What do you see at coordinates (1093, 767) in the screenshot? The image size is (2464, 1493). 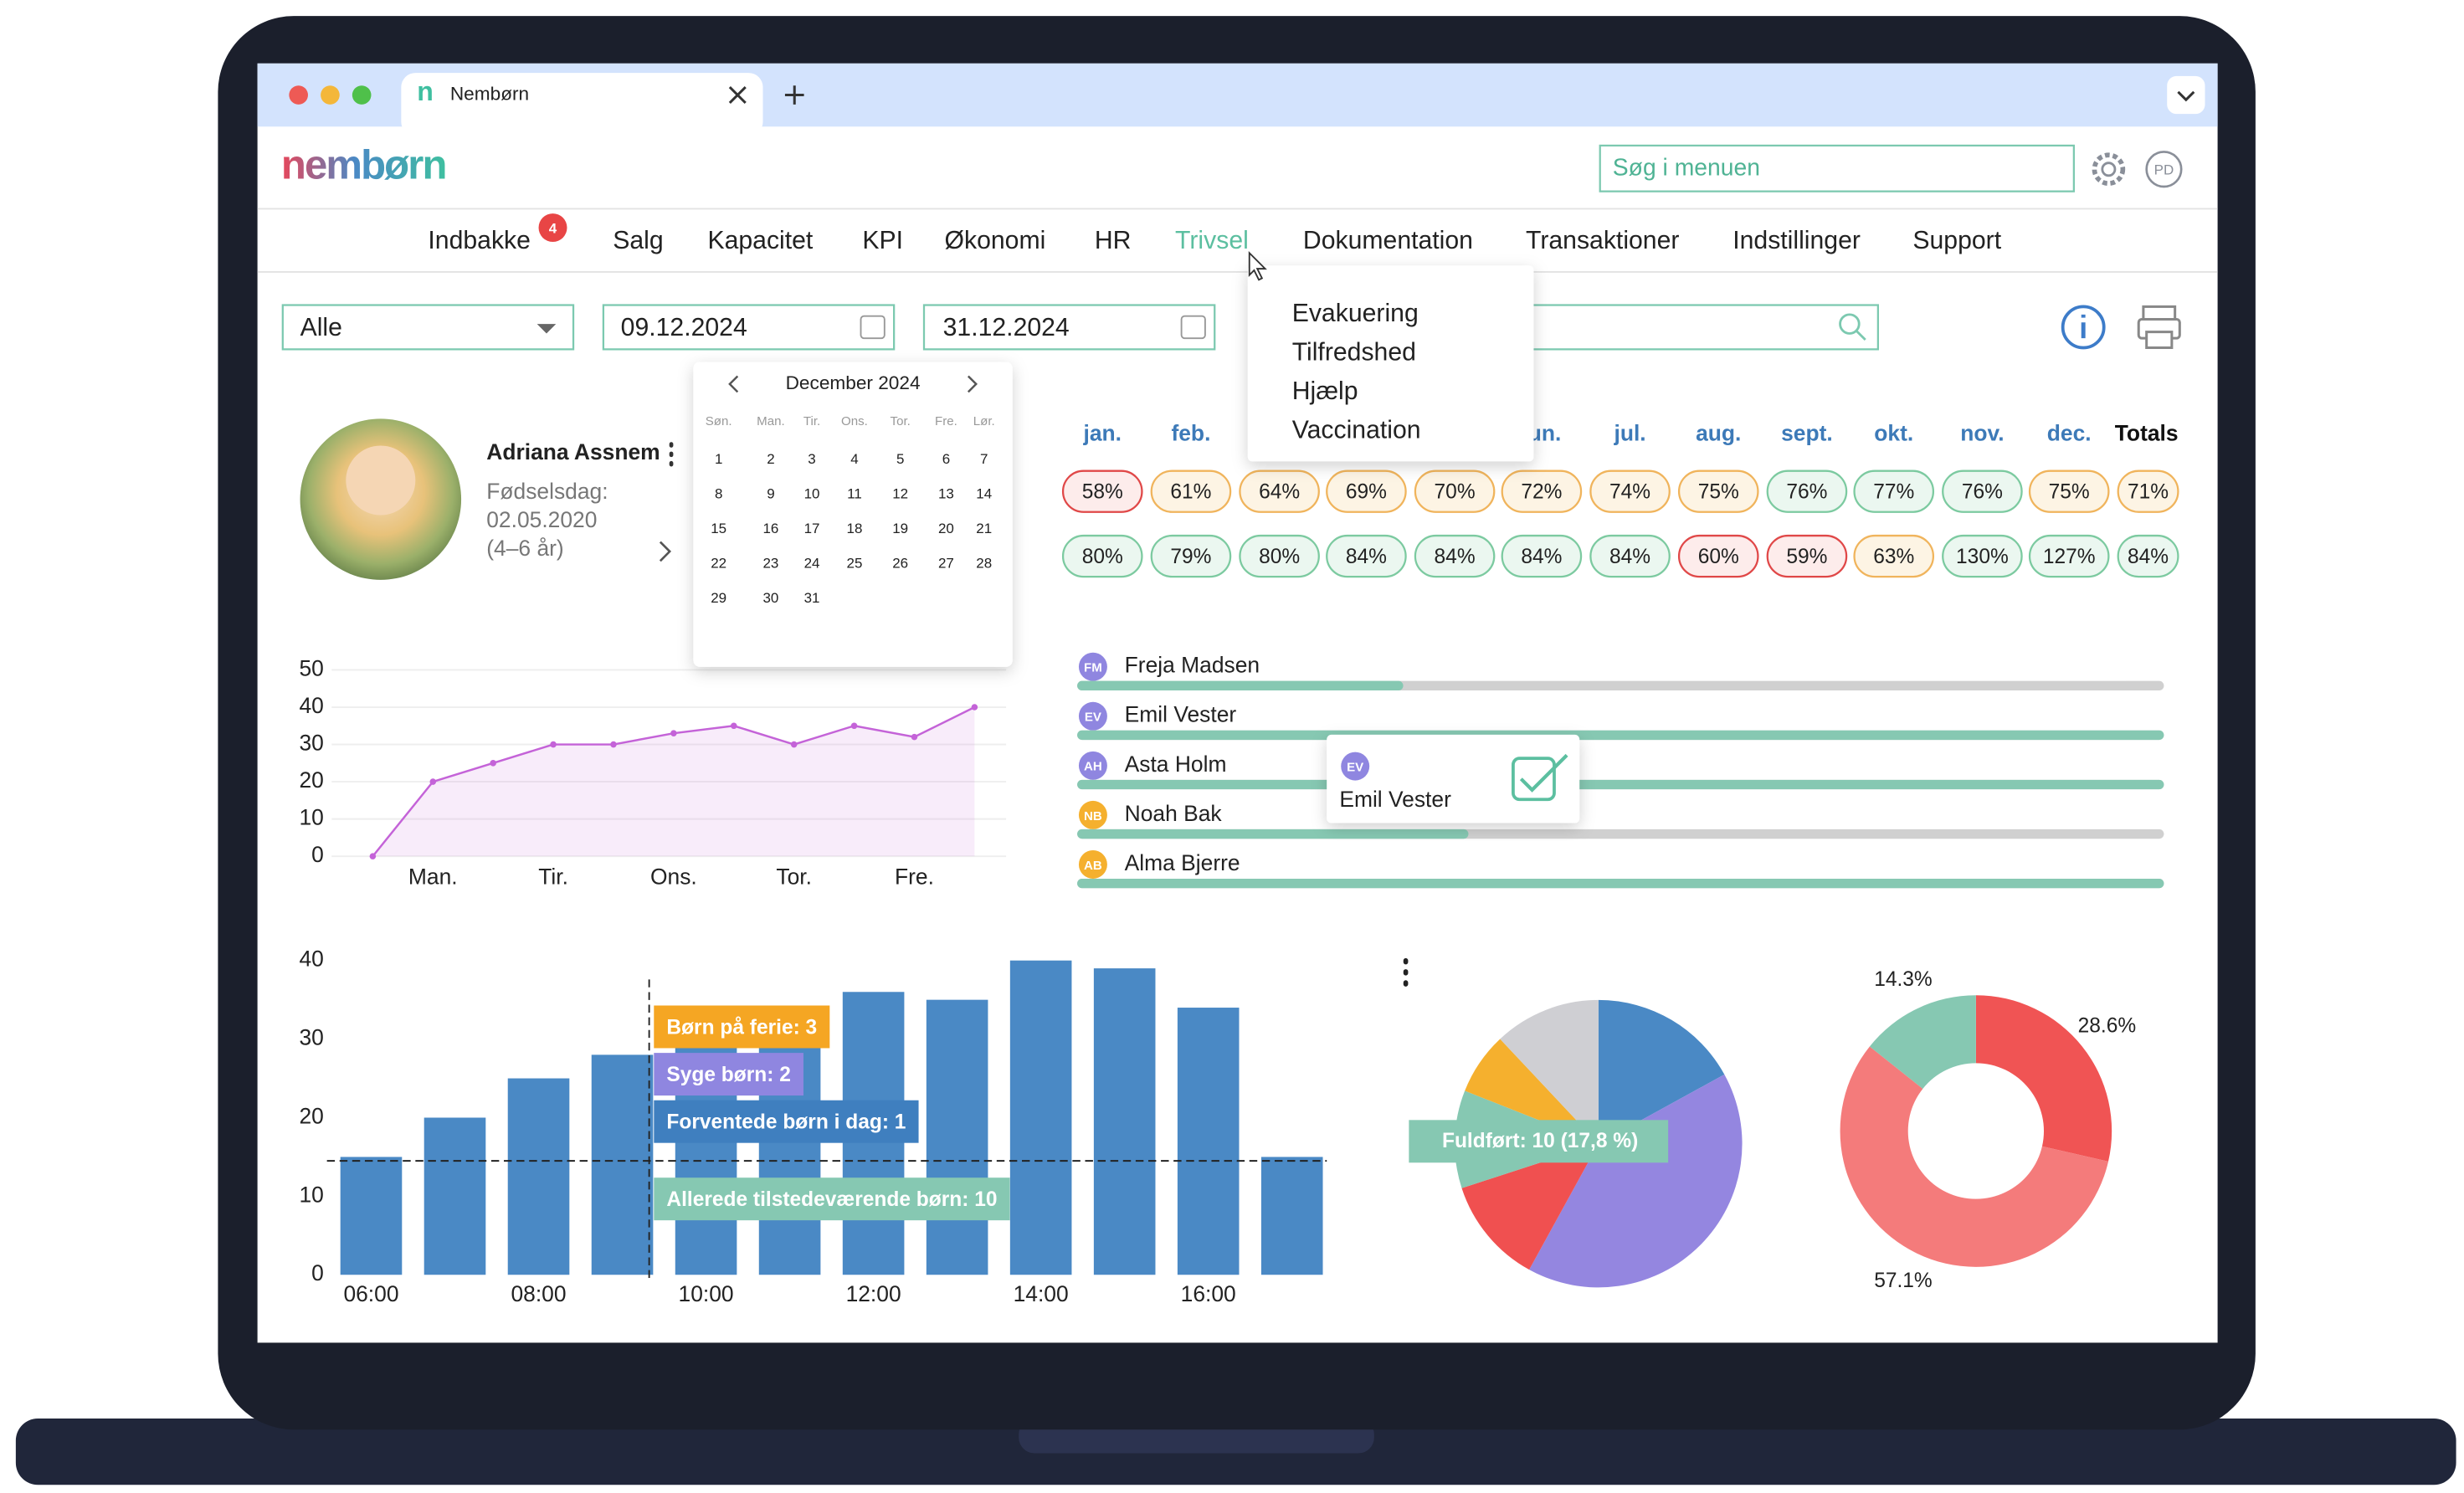 I see `avatar-initials: AH` at bounding box center [1093, 767].